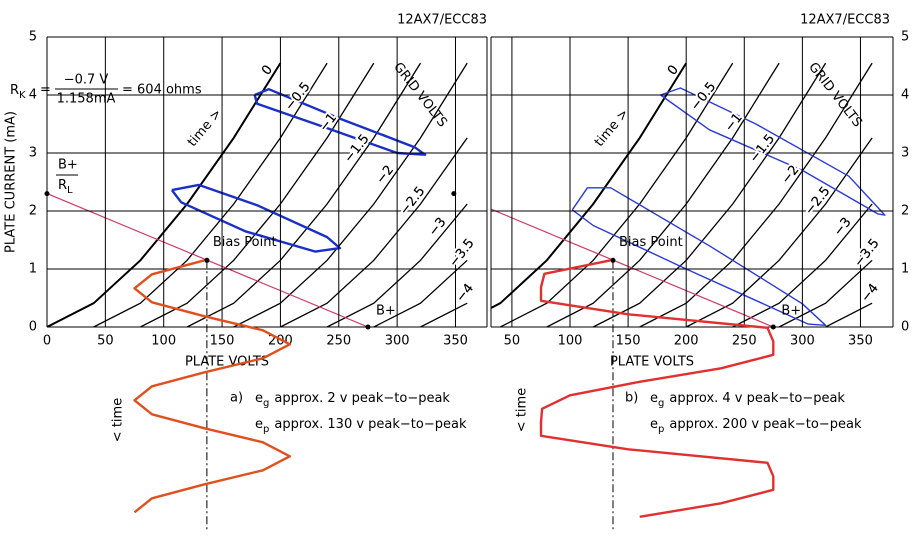 Image resolution: width=920 pixels, height=544 pixels. What do you see at coordinates (14, 90) in the screenshot?
I see `rk-symbol-part: R` at bounding box center [14, 90].